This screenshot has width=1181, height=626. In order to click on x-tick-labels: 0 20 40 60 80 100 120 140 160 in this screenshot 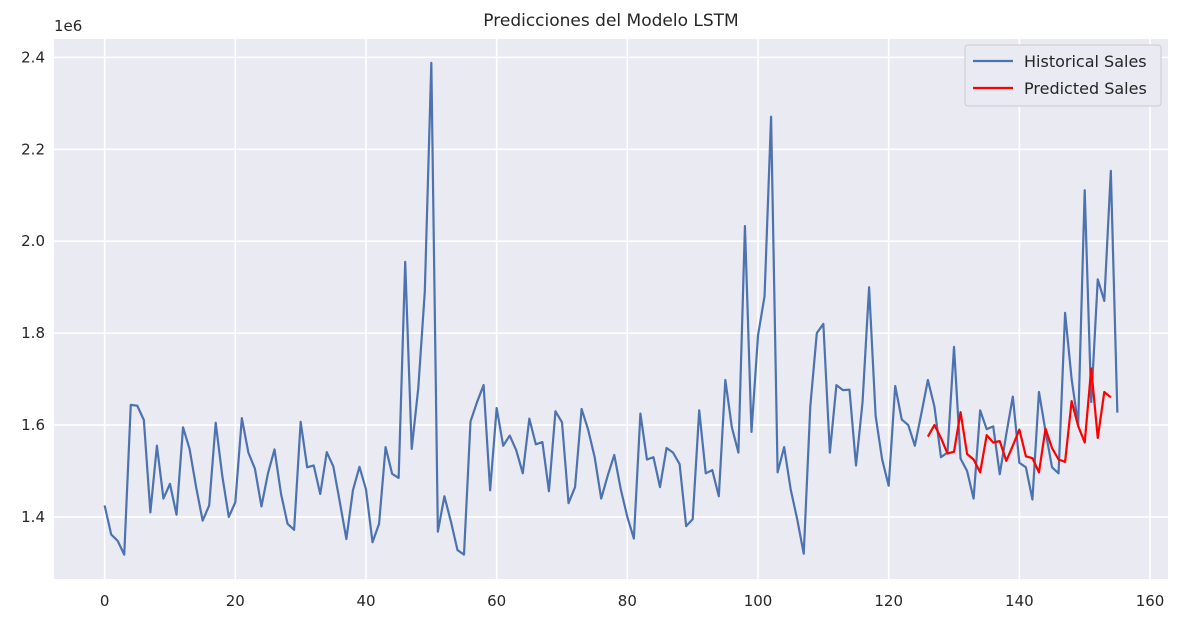, I will do `click(632, 601)`.